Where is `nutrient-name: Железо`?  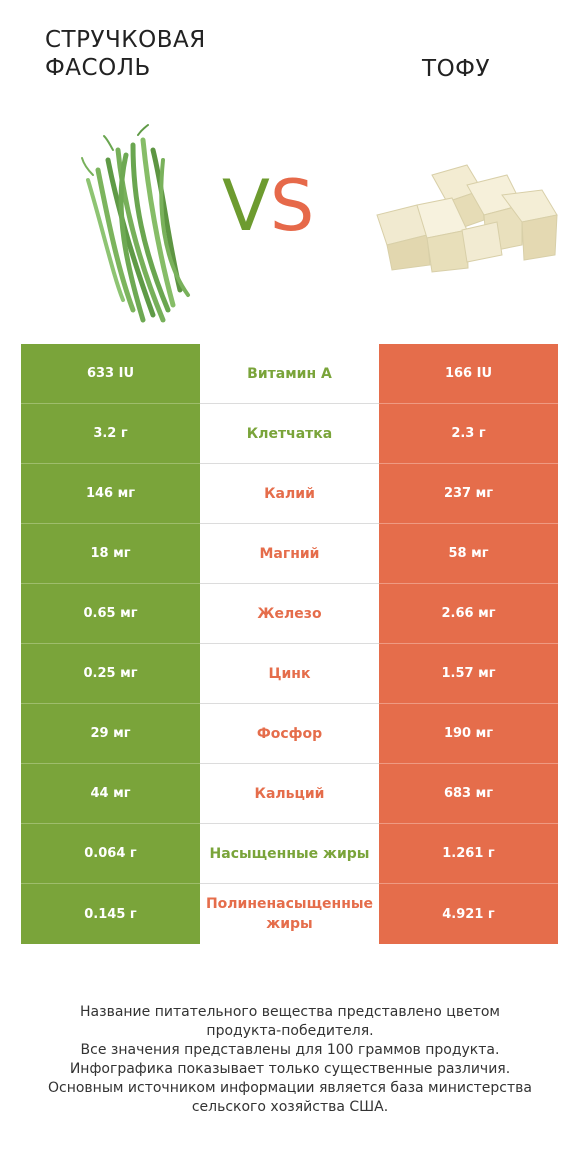 nutrient-name: Железо is located at coordinates (289, 614).